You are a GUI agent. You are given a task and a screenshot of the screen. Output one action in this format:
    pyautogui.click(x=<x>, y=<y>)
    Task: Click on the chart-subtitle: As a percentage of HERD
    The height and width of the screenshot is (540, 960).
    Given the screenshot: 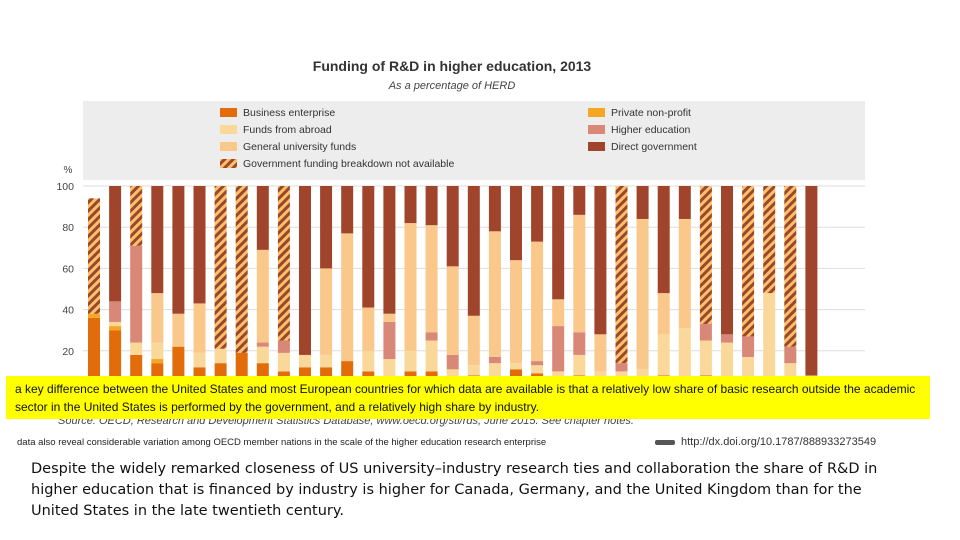 What is the action you would take?
    pyautogui.click(x=452, y=86)
    